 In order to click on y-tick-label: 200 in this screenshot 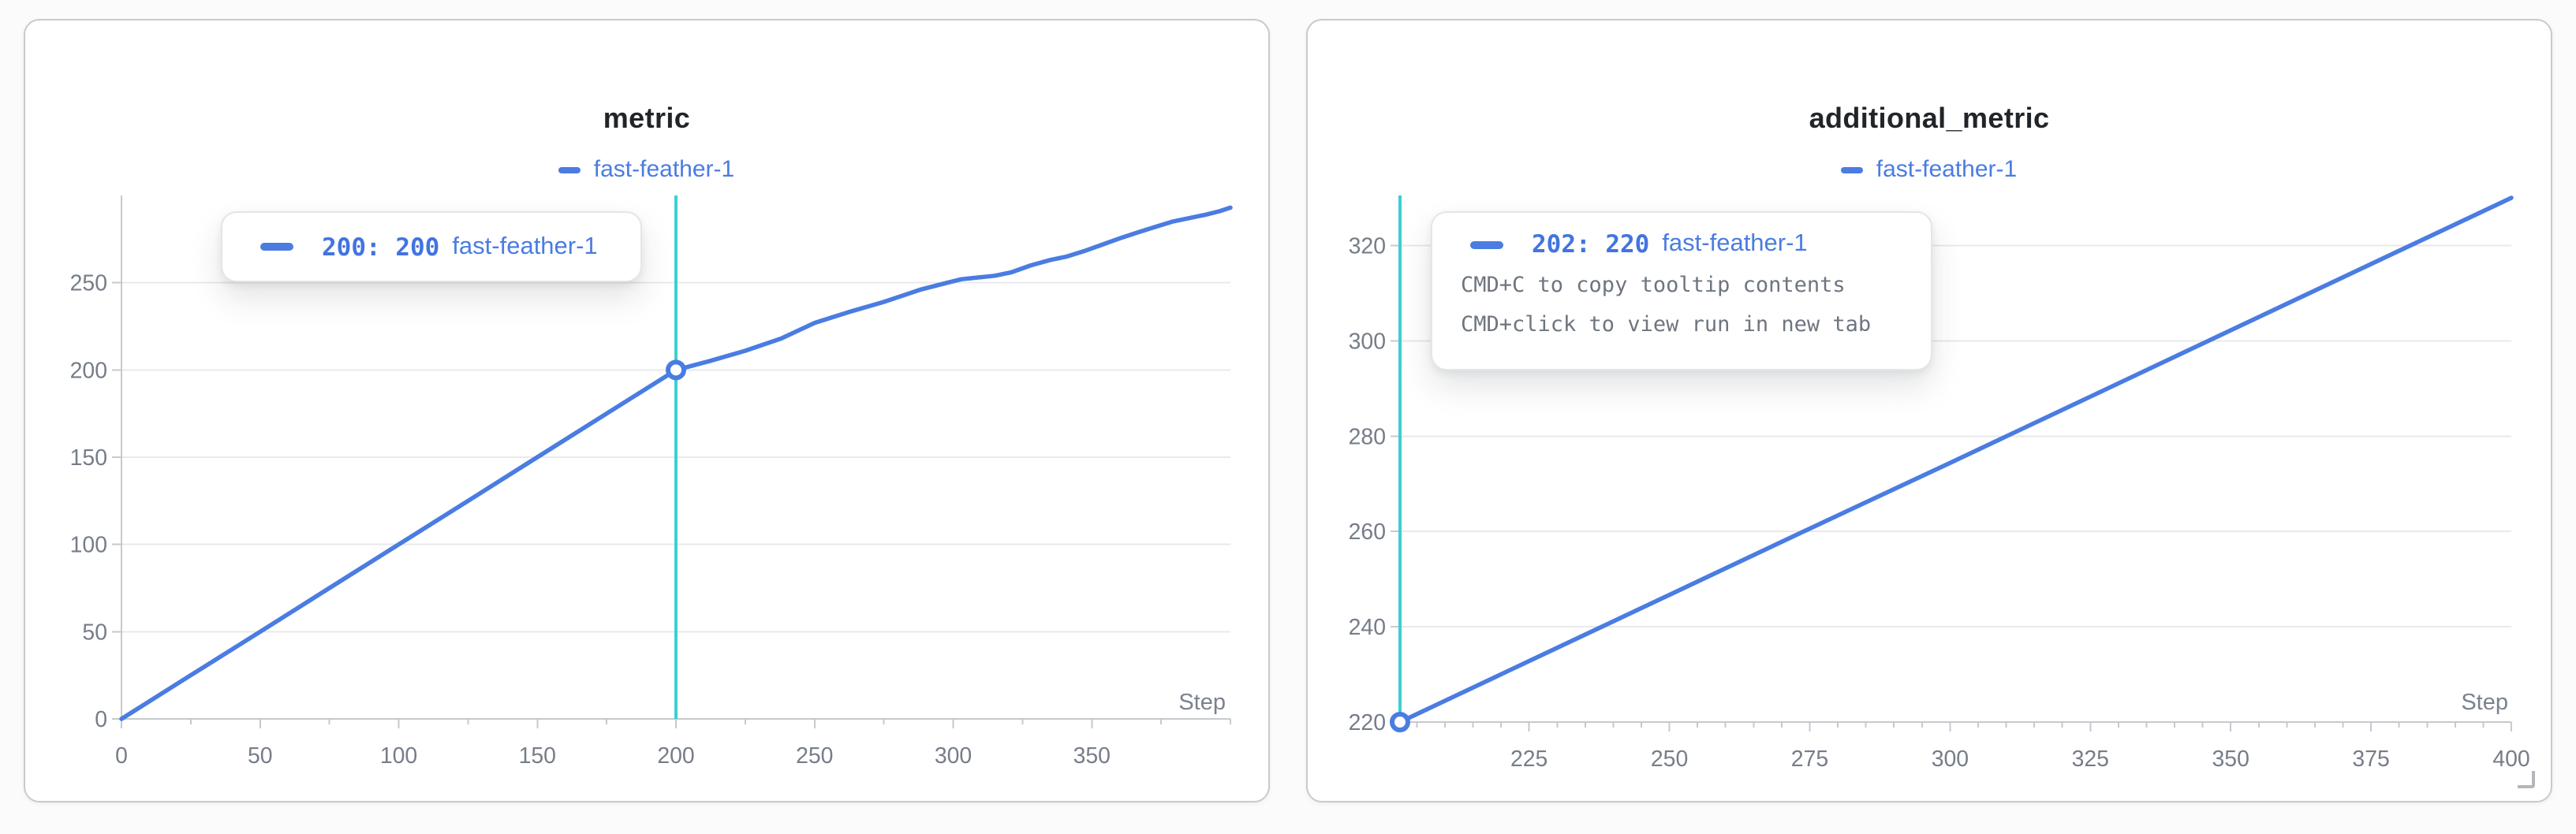, I will do `click(88, 370)`.